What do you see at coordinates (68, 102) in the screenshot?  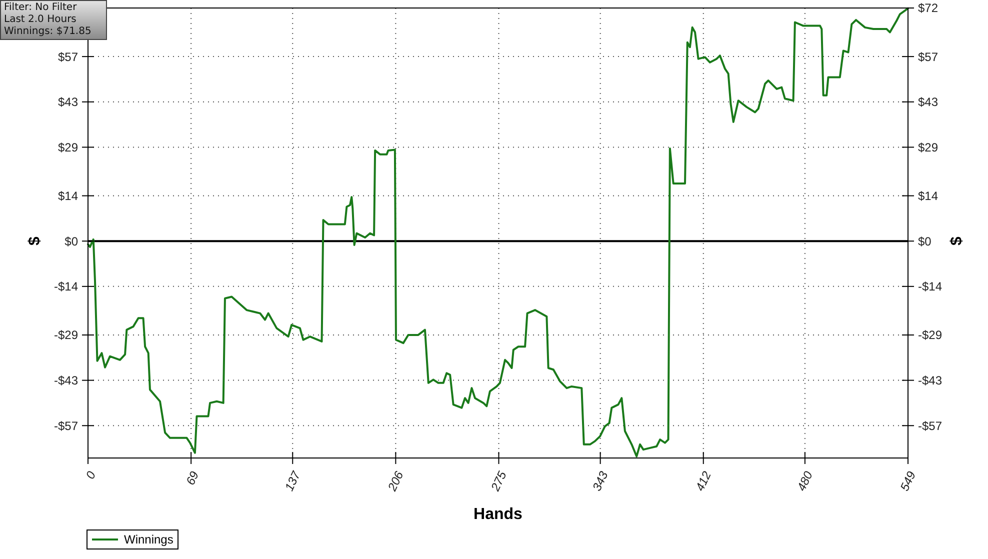 I see `y-tick-label: $43` at bounding box center [68, 102].